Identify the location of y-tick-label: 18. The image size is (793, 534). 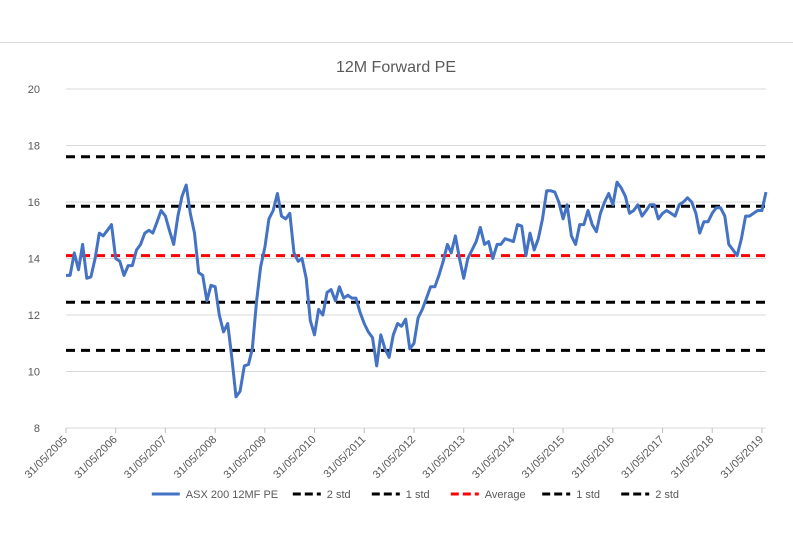
(34, 147).